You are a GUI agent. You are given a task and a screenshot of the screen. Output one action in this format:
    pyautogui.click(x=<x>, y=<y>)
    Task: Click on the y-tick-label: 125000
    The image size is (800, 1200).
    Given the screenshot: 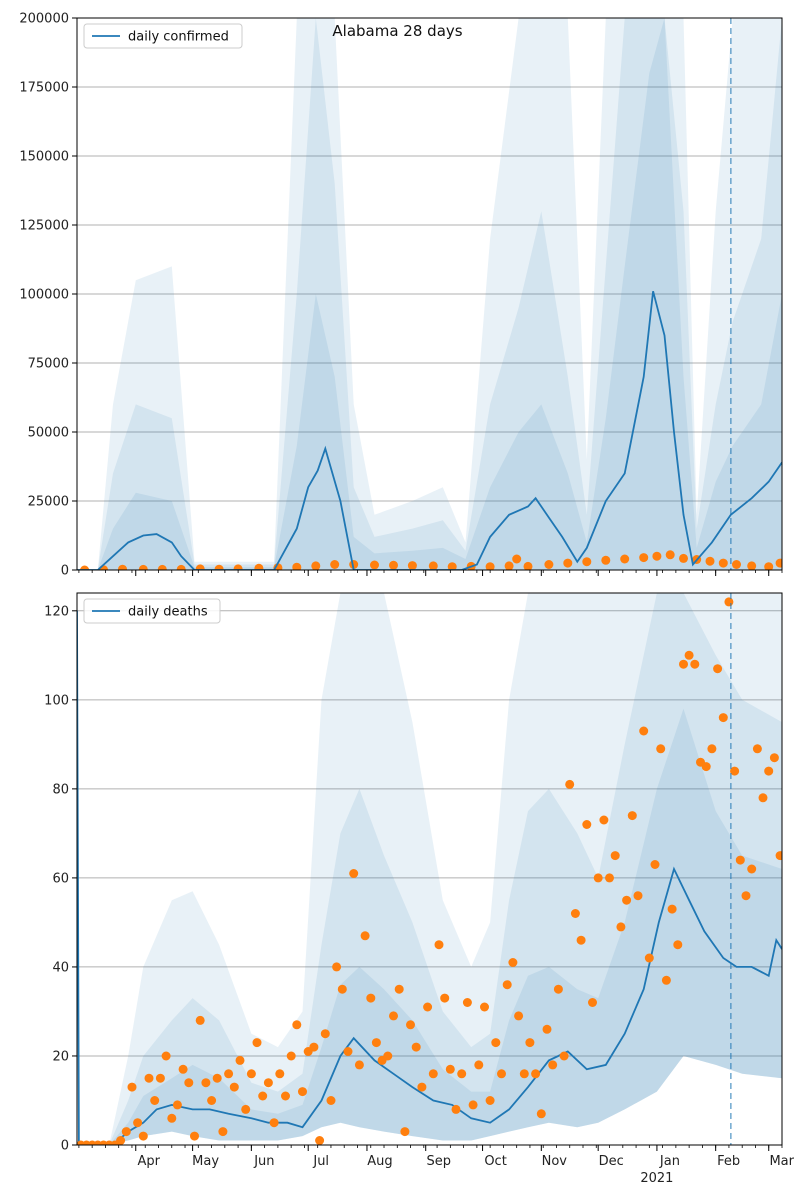 What is the action you would take?
    pyautogui.click(x=44, y=226)
    